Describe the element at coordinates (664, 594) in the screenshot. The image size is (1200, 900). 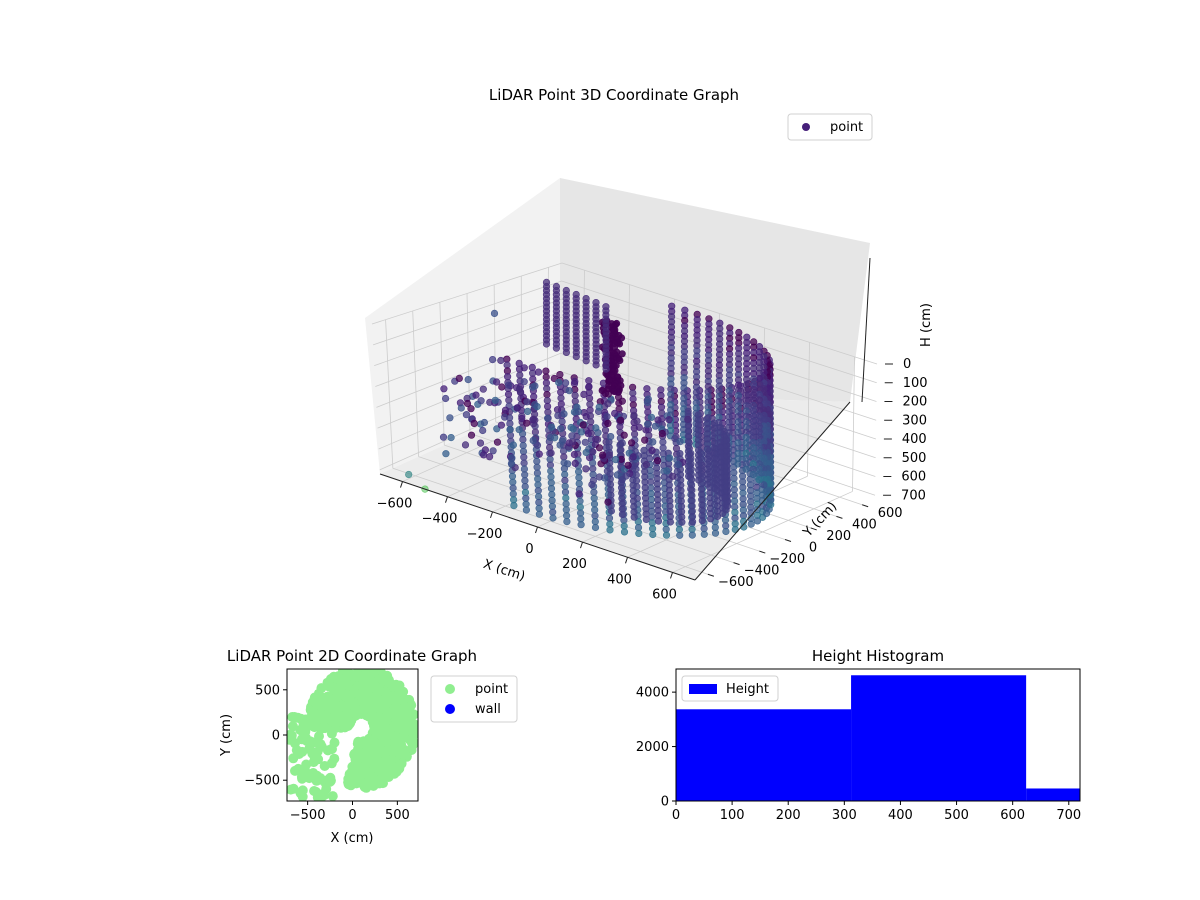
I see `x-tick-label: 600` at that location.